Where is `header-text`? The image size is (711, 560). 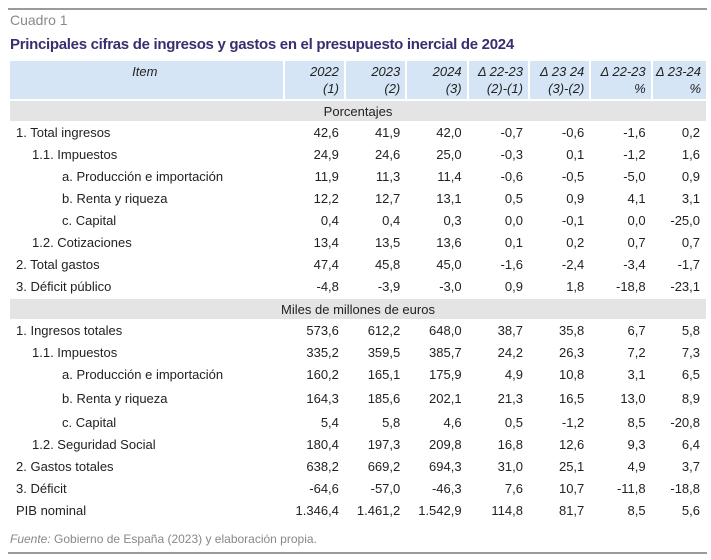 header-text is located at coordinates (145, 88).